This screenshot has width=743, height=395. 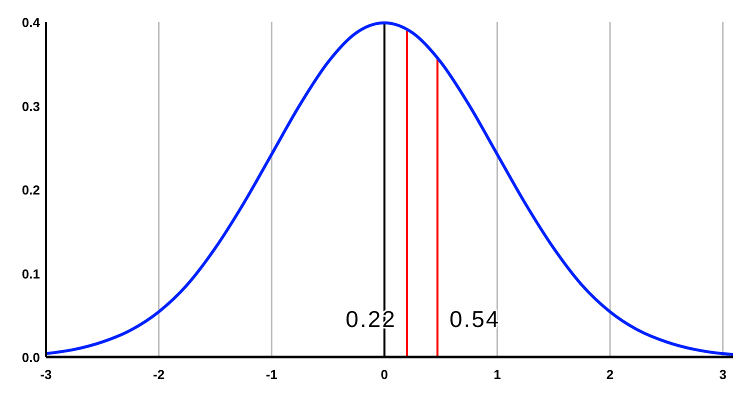 What do you see at coordinates (272, 374) in the screenshot?
I see `x-tick-label: -1` at bounding box center [272, 374].